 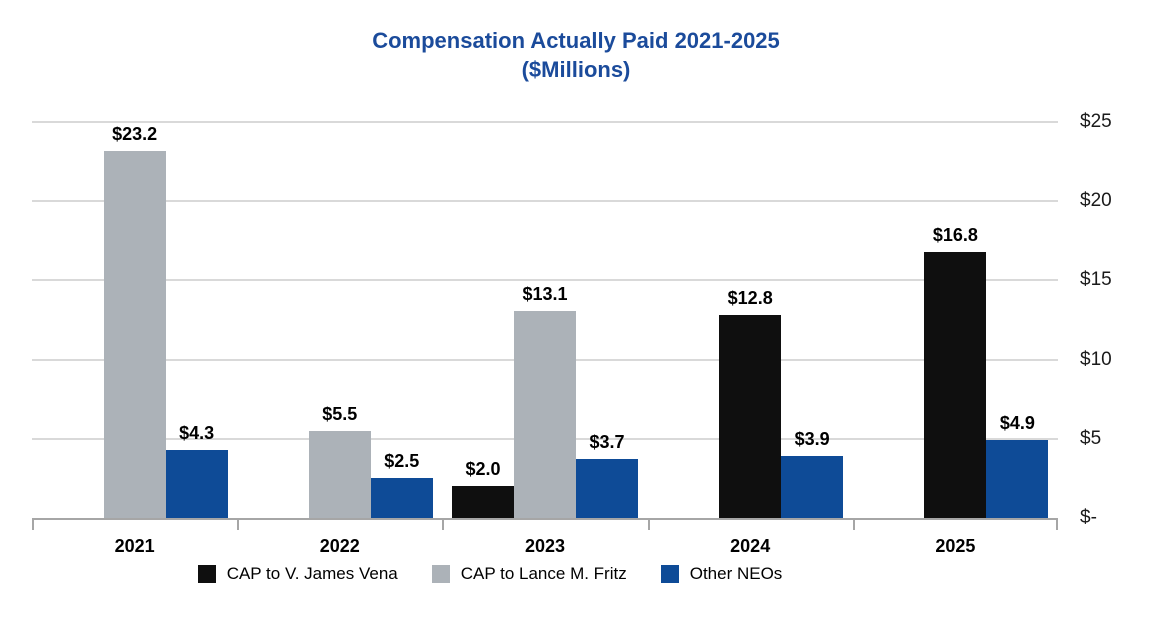 I want to click on legend-label: Other NEOs, so click(x=736, y=573).